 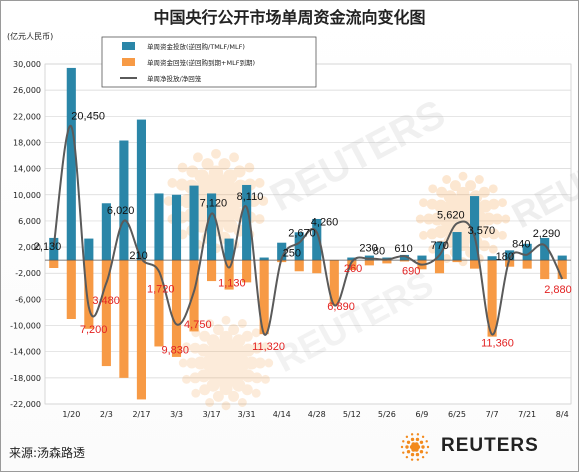 I want to click on y-tick-label: -14,000, so click(x=25, y=352).